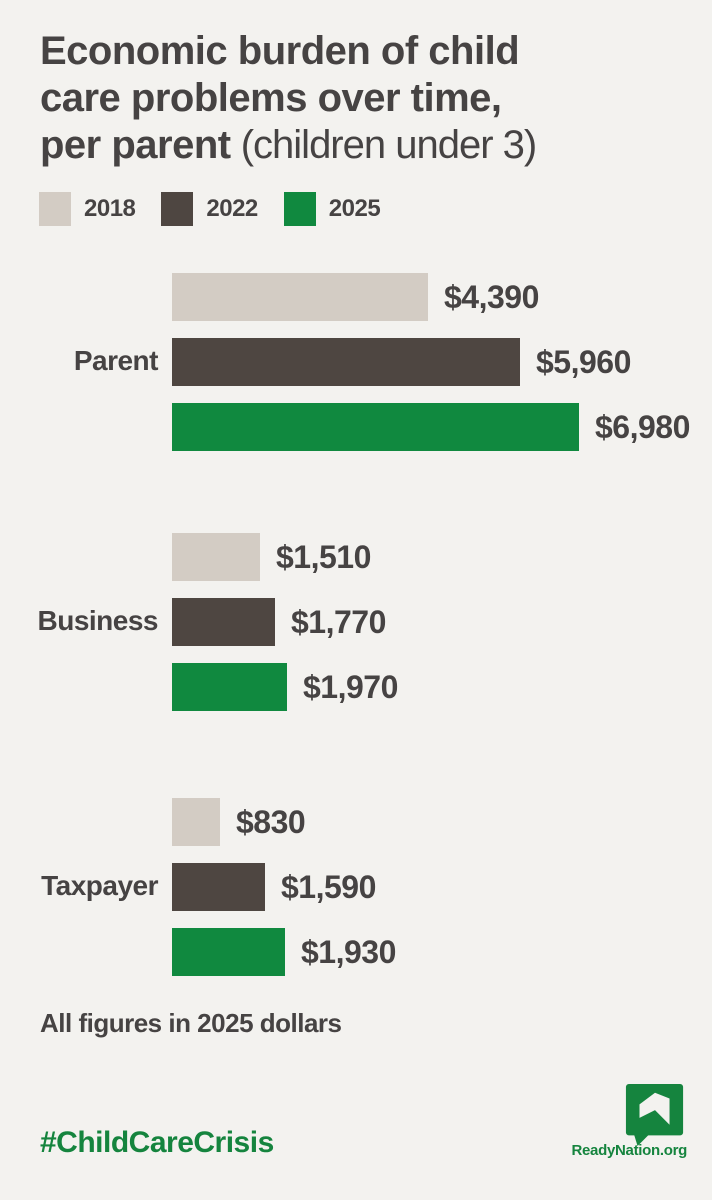 The width and height of the screenshot is (712, 1200). What do you see at coordinates (642, 426) in the screenshot?
I see `bar-value-parent-2025: $6,980` at bounding box center [642, 426].